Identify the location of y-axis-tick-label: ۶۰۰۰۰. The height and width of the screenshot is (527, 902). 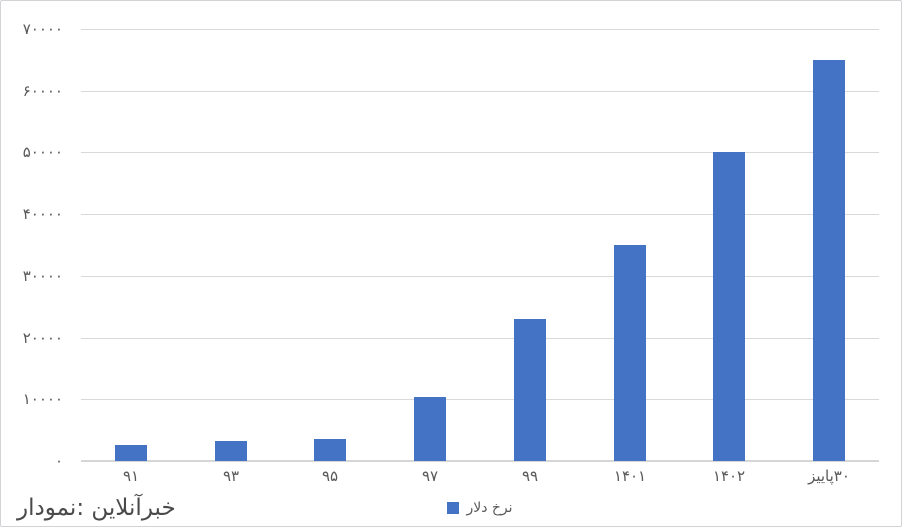
(42, 90).